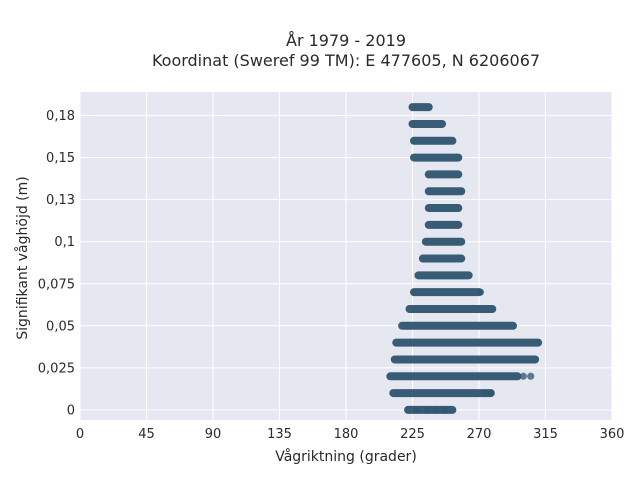 The image size is (640, 480). Describe the element at coordinates (71, 410) in the screenshot. I see `y-tick-label: 0` at that location.